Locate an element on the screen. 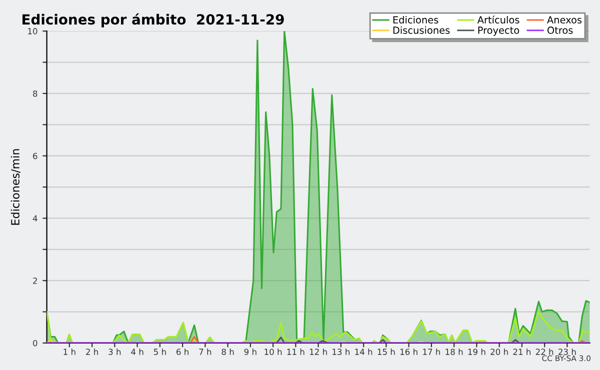 The width and height of the screenshot is (600, 370). x-tick-label: 5 h is located at coordinates (160, 351).